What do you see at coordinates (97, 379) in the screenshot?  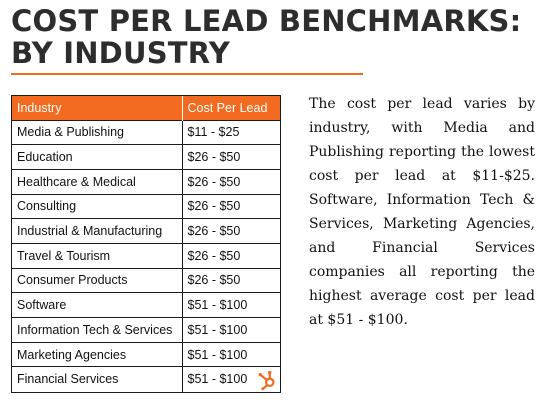 I see `industry-cell: Financial Services` at bounding box center [97, 379].